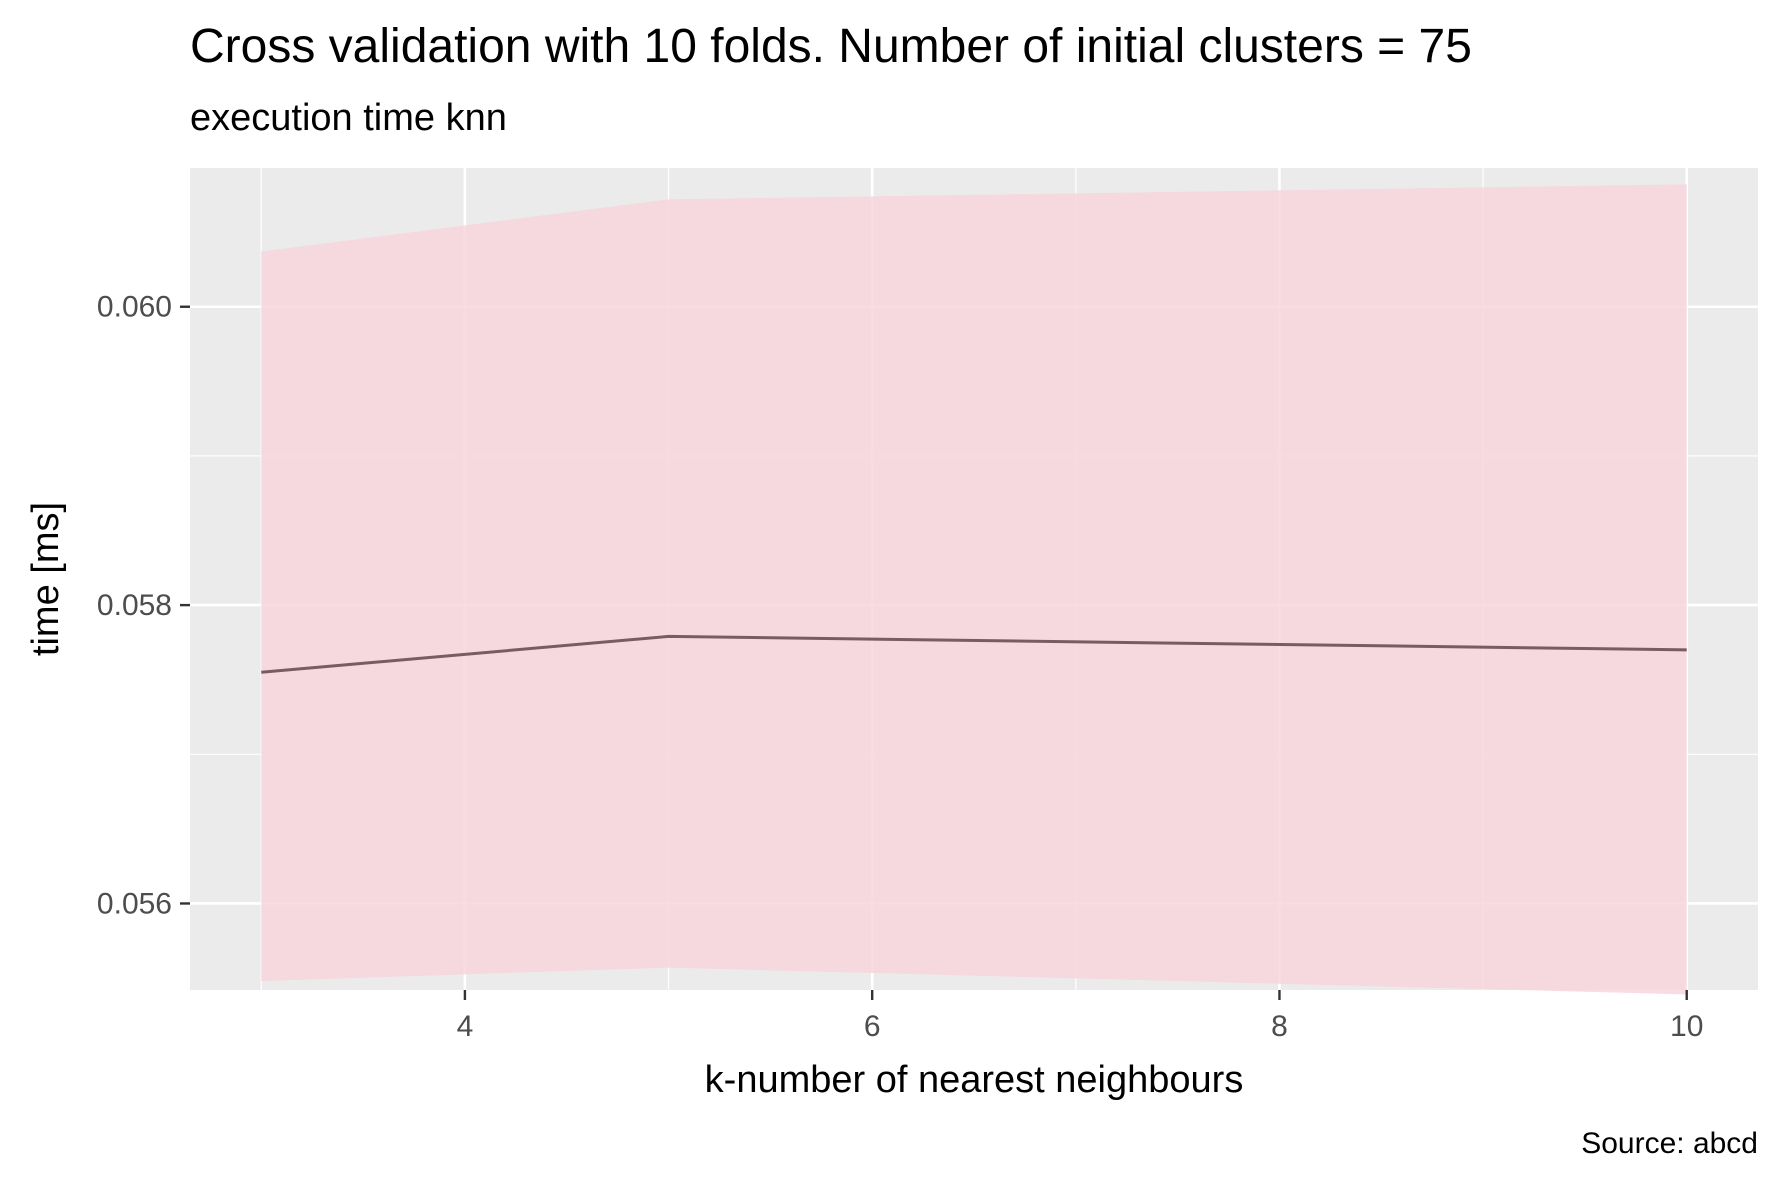  Describe the element at coordinates (134, 903) in the screenshot. I see `y-tick-label: 0.056` at that location.